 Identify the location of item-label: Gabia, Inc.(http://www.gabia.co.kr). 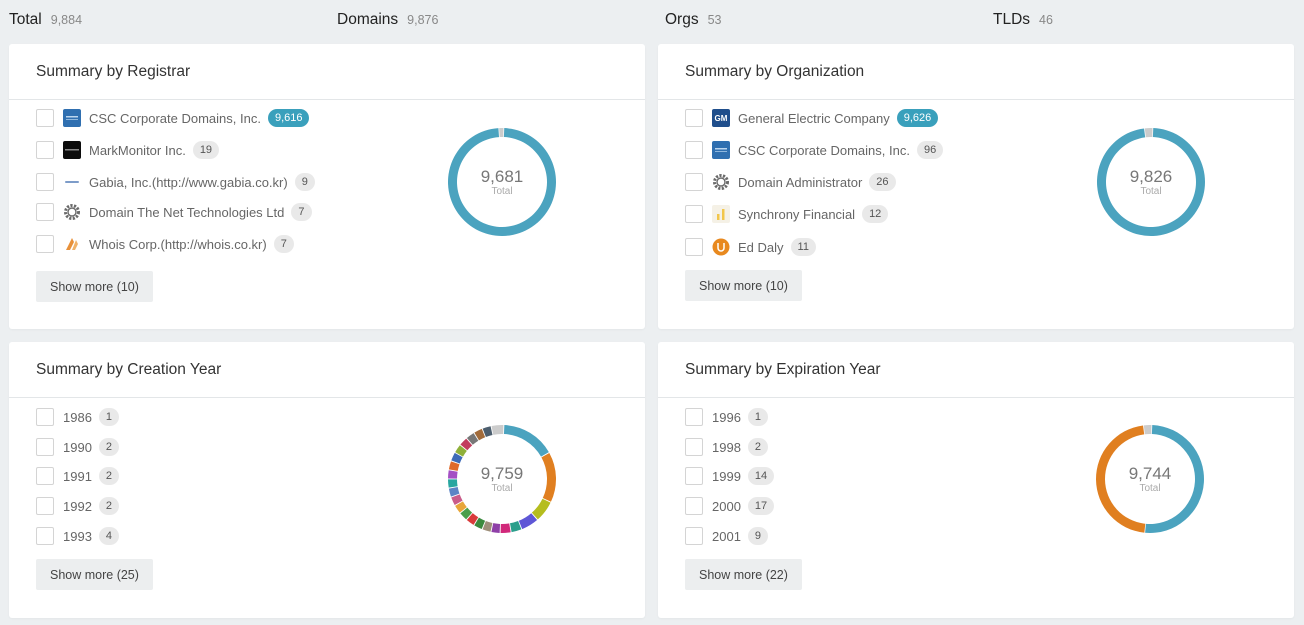
(188, 182).